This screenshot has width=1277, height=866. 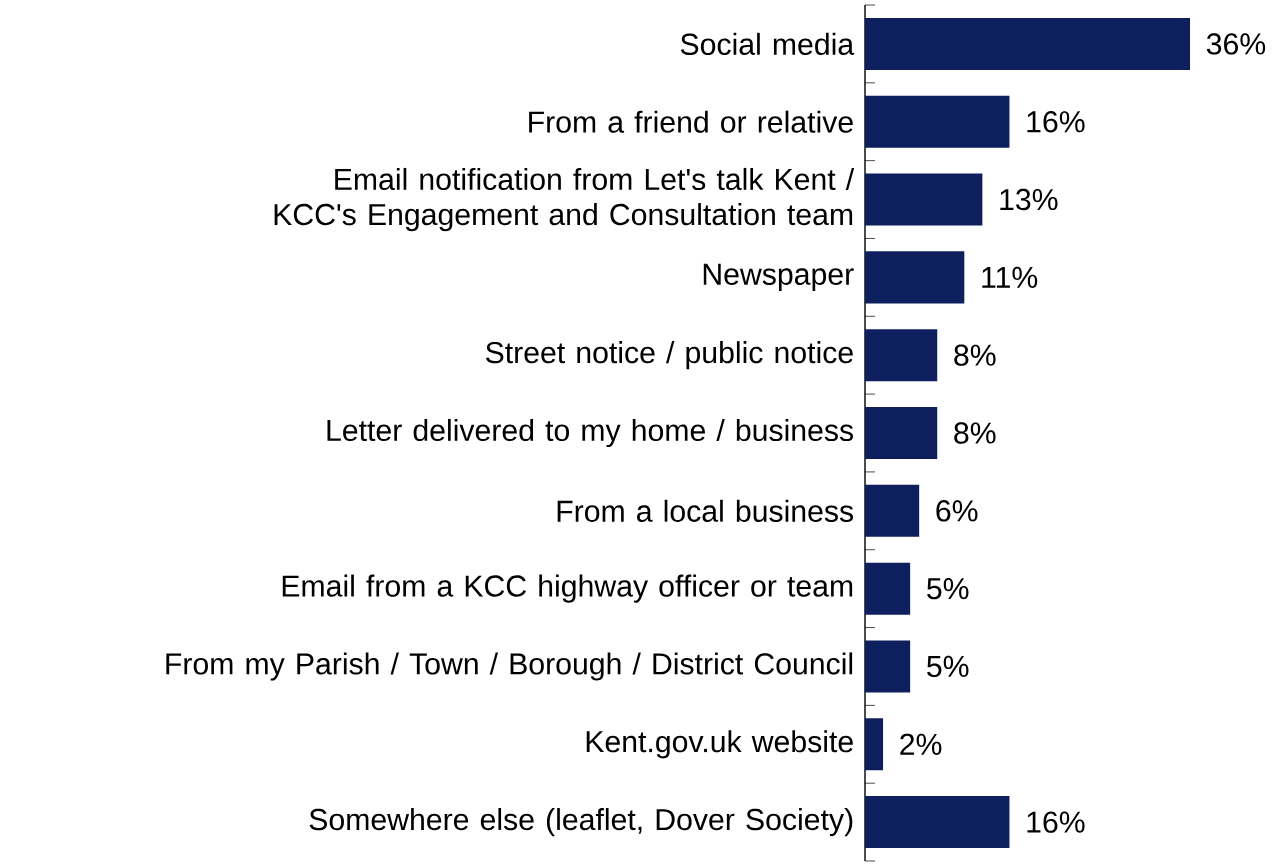 I want to click on y-tick-label: Email from a KCC highway officer or team, so click(x=567, y=588).